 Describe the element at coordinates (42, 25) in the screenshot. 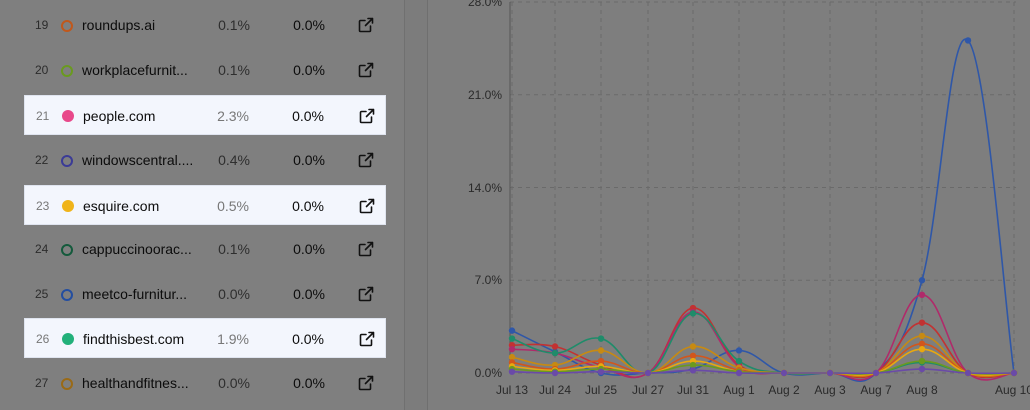

I see `row-rank: 19` at that location.